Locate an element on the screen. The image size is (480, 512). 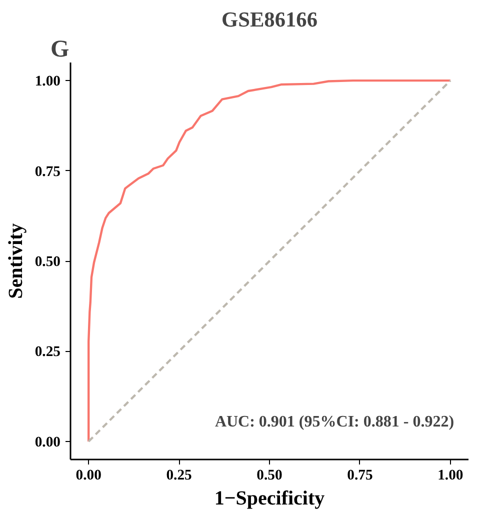
x-tick-label: 0.00 is located at coordinates (89, 476).